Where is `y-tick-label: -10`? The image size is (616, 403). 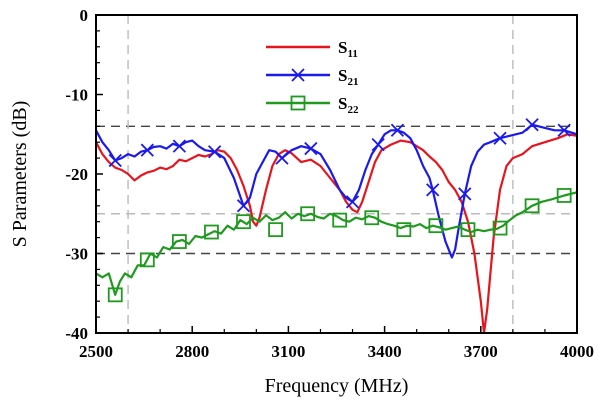
y-tick-label: -10 is located at coordinates (76, 95).